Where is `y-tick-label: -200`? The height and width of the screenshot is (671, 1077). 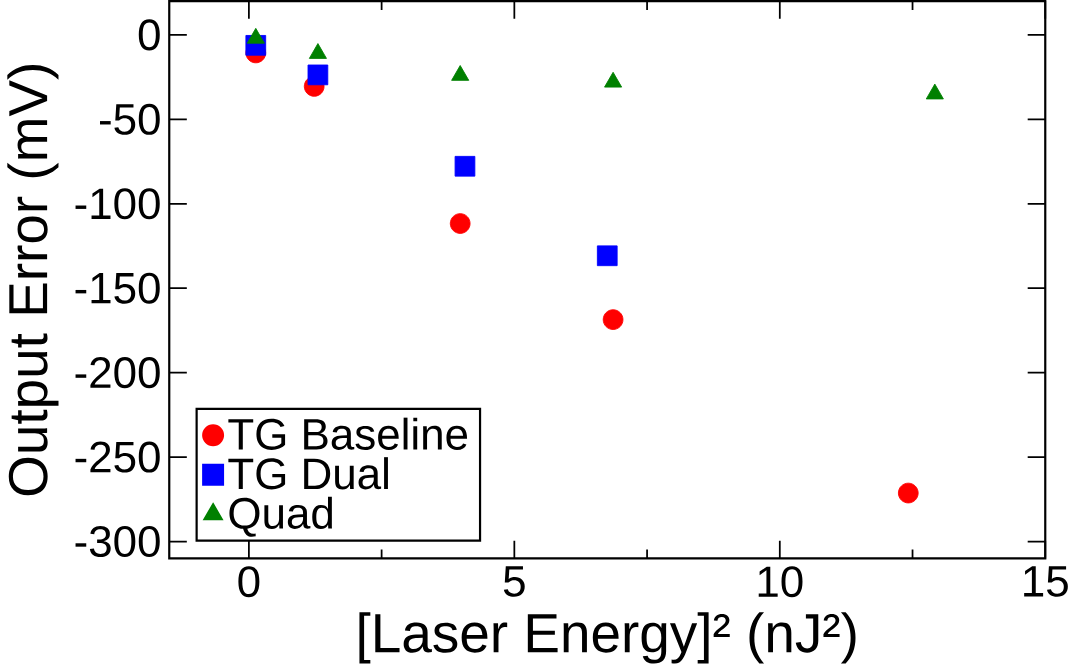
y-tick-label: -200 is located at coordinates (117, 373).